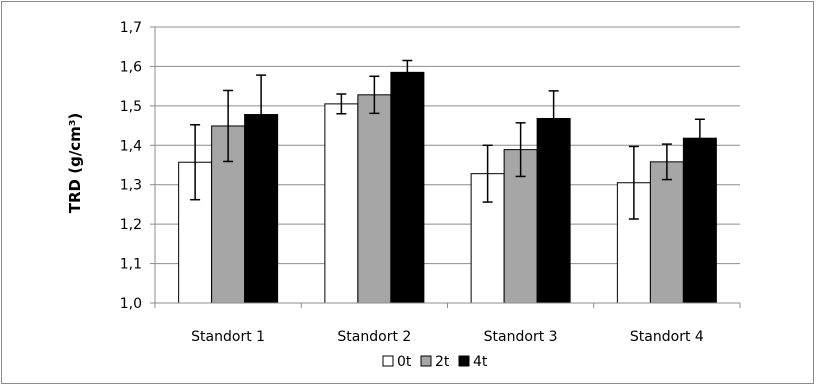 The width and height of the screenshot is (817, 387). What do you see at coordinates (131, 265) in the screenshot?
I see `y-tick-label: 1,1` at bounding box center [131, 265].